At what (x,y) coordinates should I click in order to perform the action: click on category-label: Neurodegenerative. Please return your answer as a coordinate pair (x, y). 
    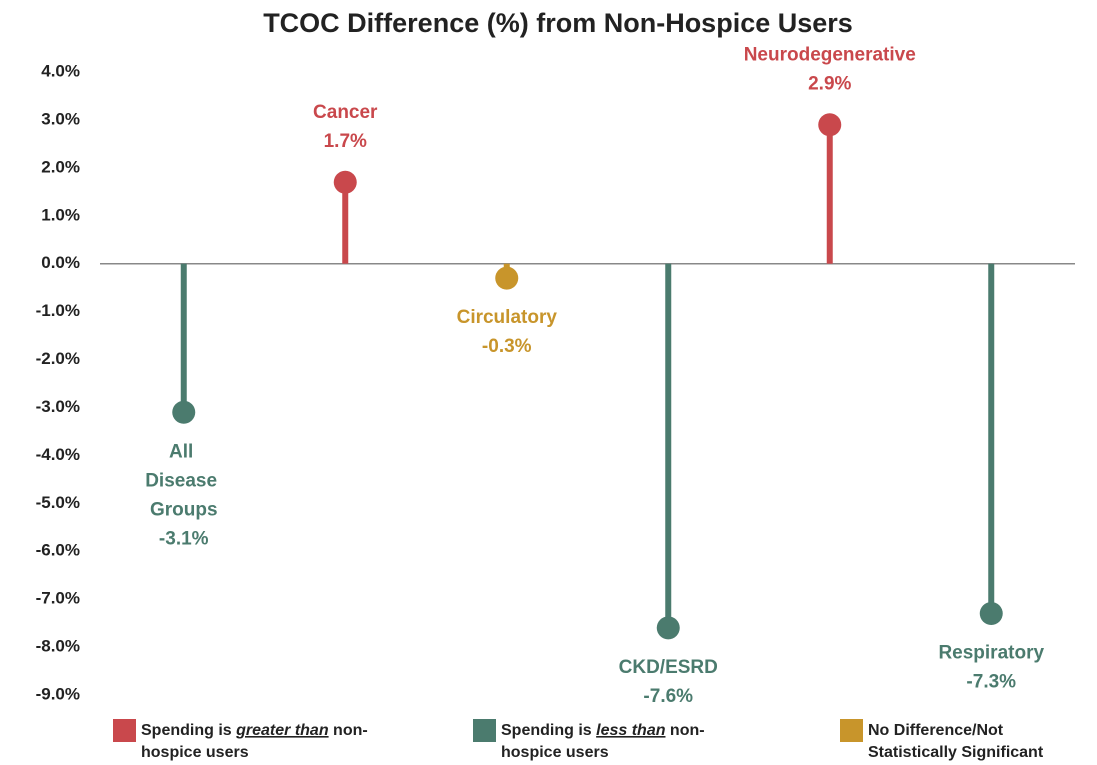
    Looking at the image, I should click on (830, 55).